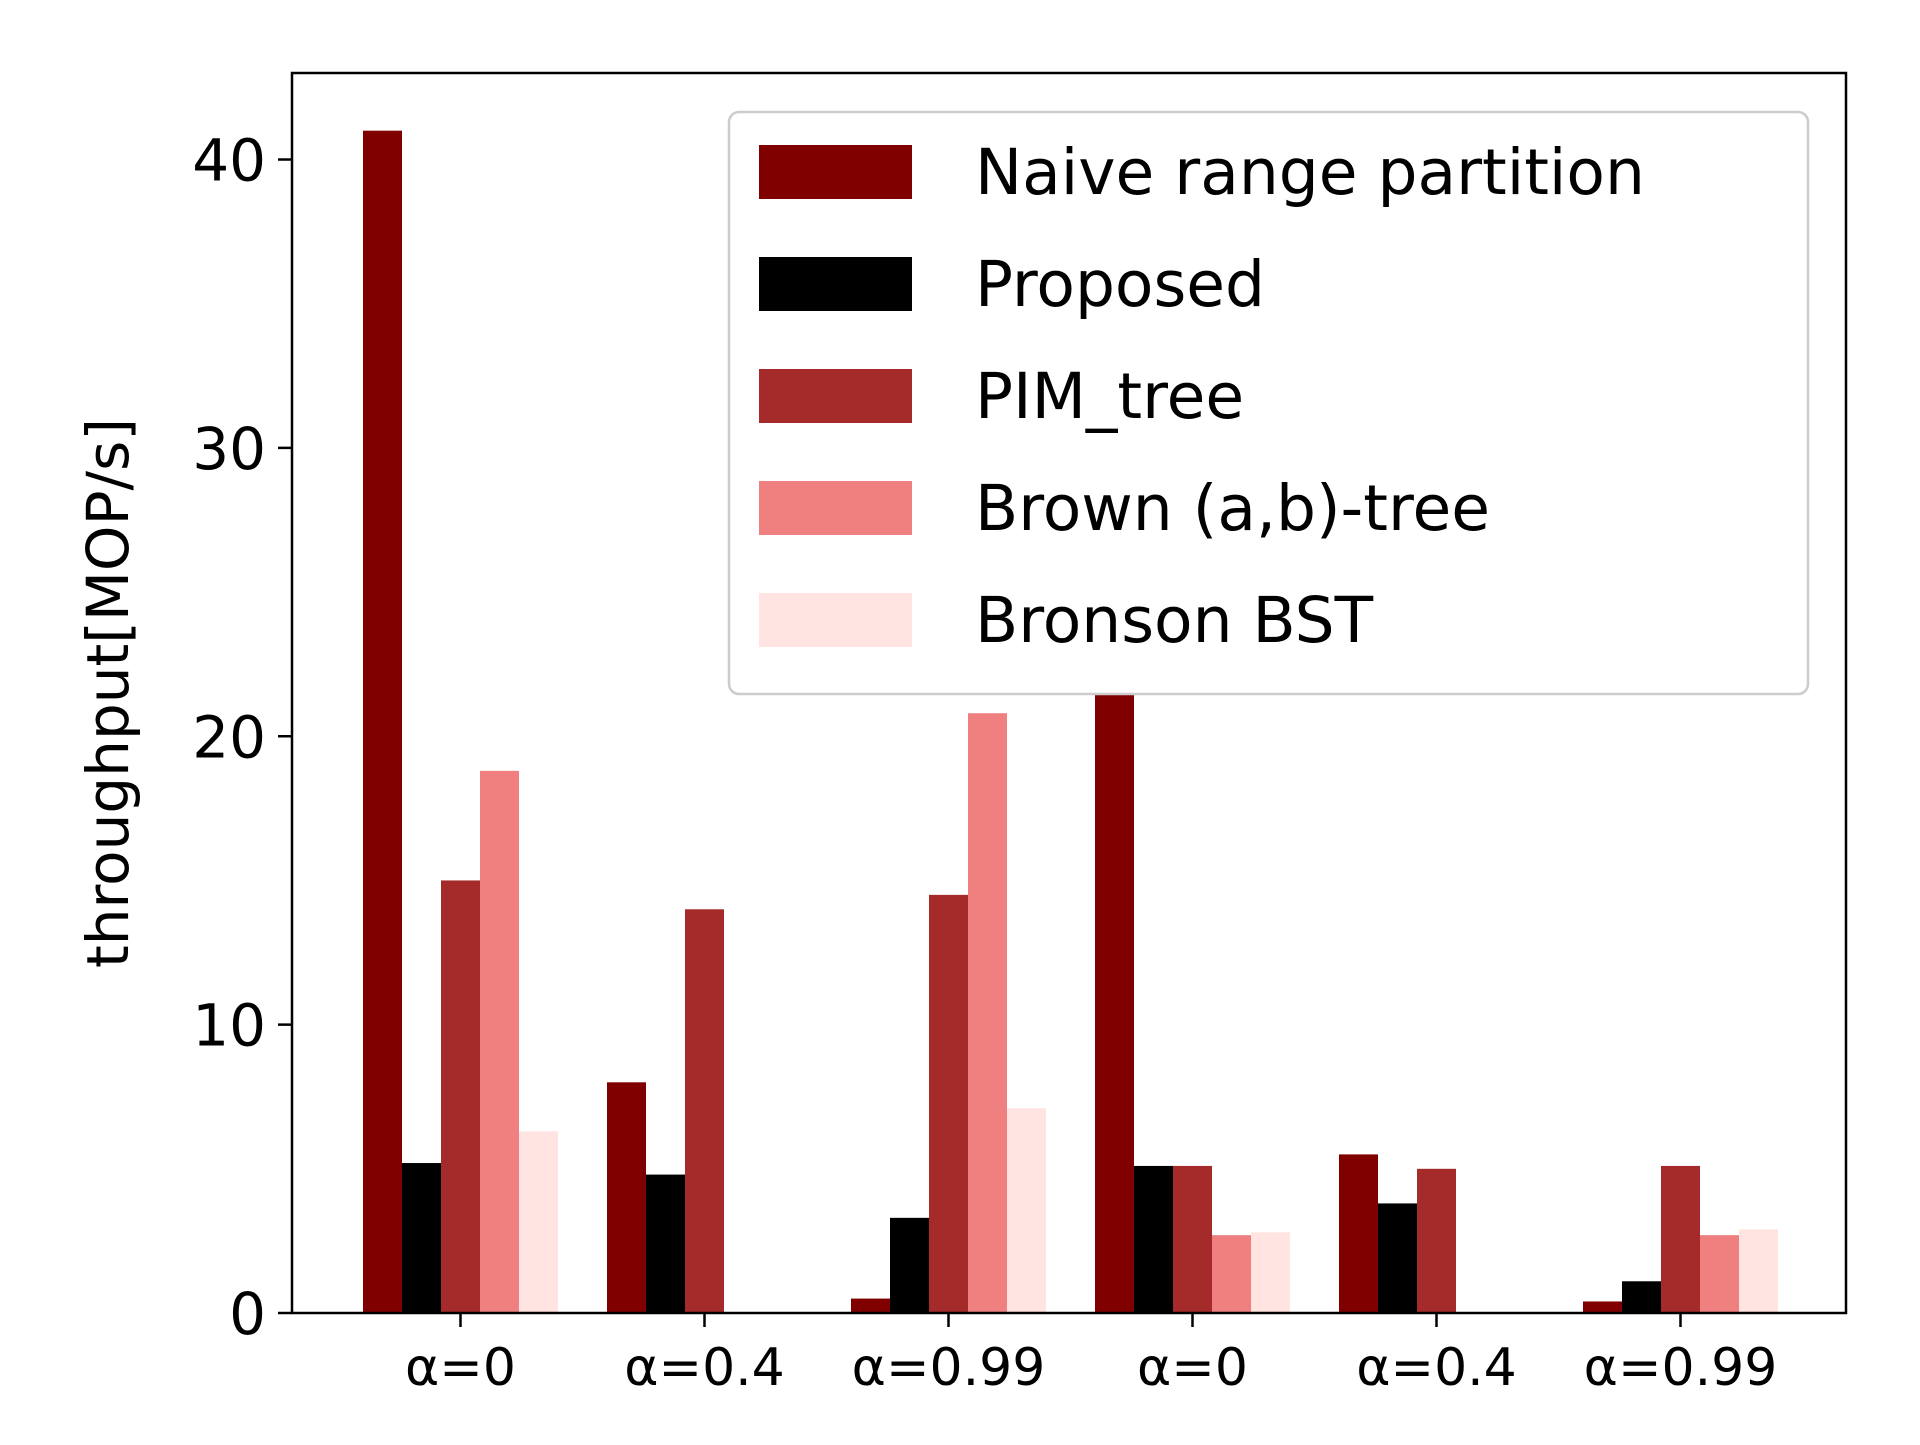 This screenshot has height=1445, width=1920. Describe the element at coordinates (1091, 1355) in the screenshot. I see `x-axis: α=0 α=0.4 α=0.99 α=0 α=0.4 α=0.99` at that location.